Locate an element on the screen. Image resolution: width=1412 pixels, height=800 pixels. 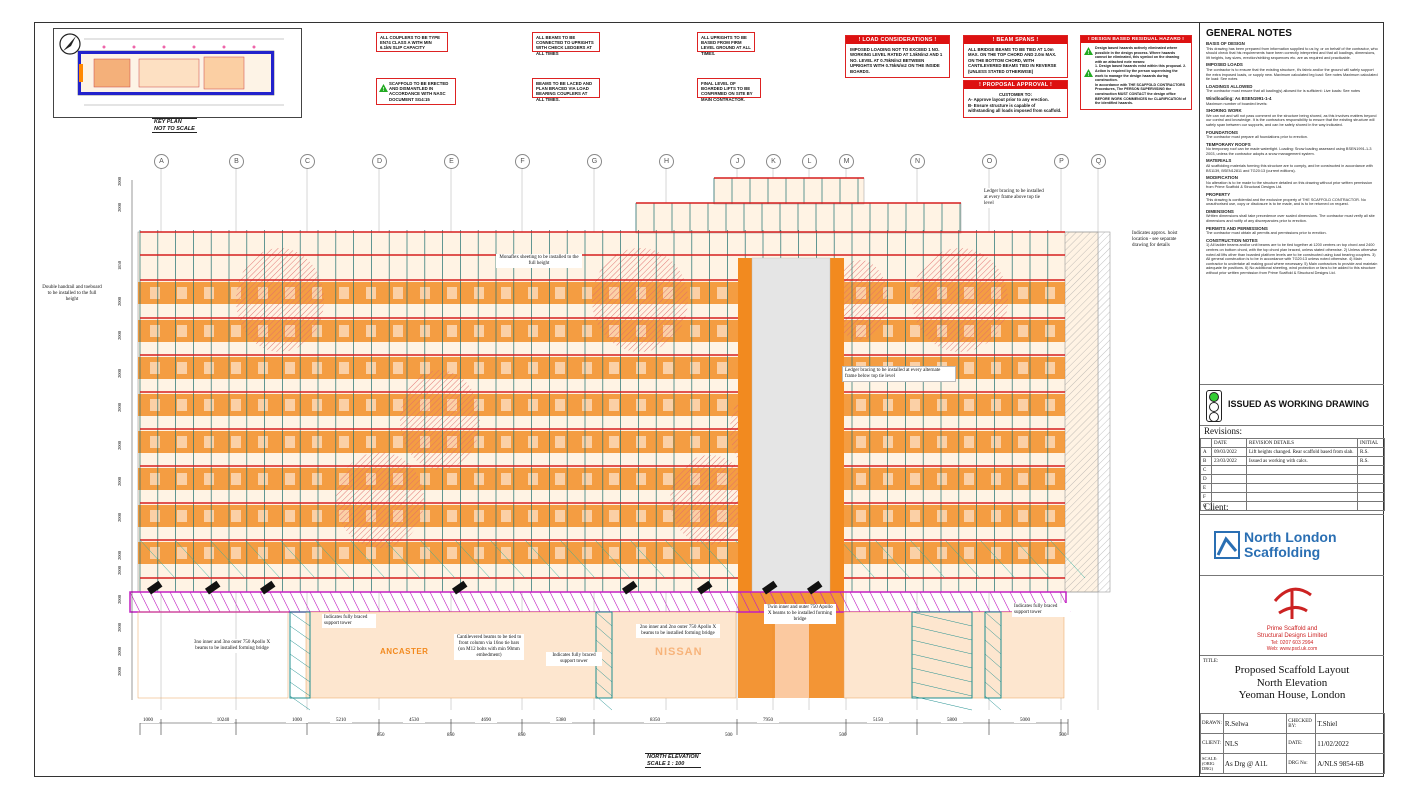
entrance-door is located at coordinates (792, 659).